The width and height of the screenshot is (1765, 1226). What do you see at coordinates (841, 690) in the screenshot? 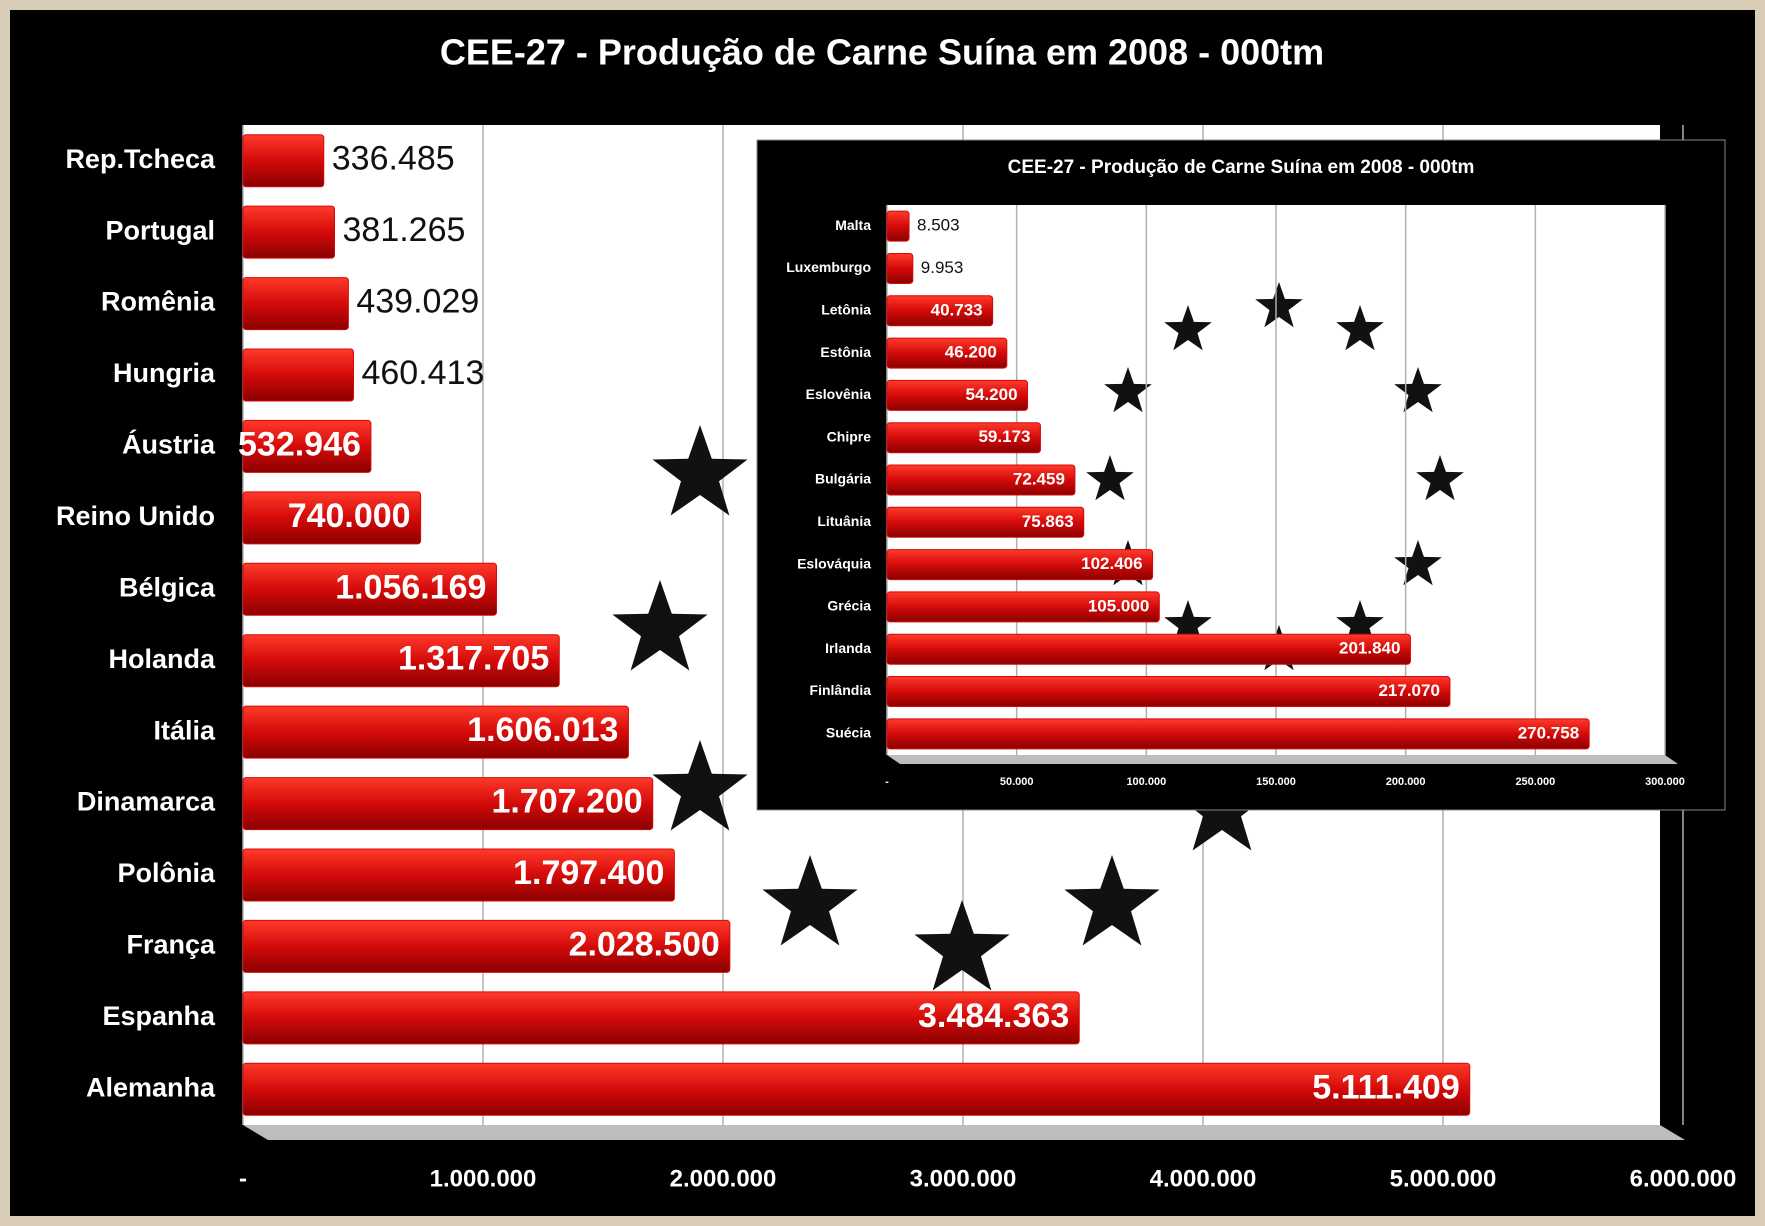
I see `category-label: Finlândia` at bounding box center [841, 690].